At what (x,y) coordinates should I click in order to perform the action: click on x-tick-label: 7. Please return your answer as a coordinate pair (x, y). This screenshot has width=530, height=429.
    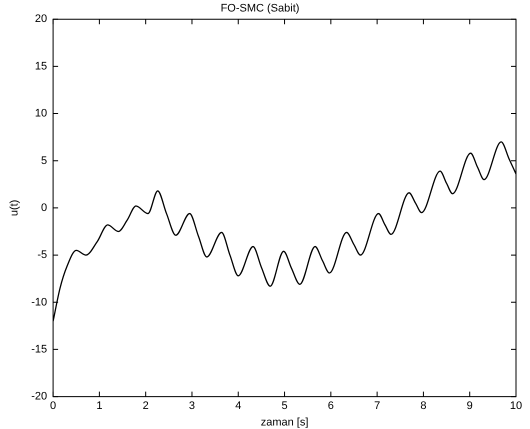
    Looking at the image, I should click on (377, 406).